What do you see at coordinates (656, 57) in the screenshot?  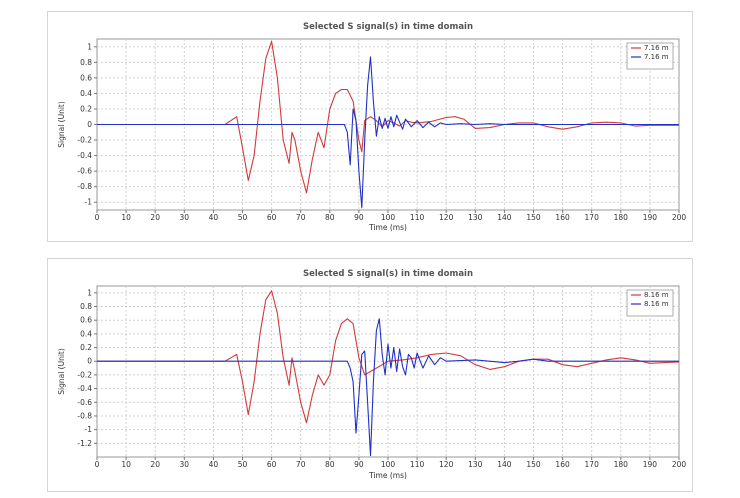 I see `legend-label-2: 7.16 m` at bounding box center [656, 57].